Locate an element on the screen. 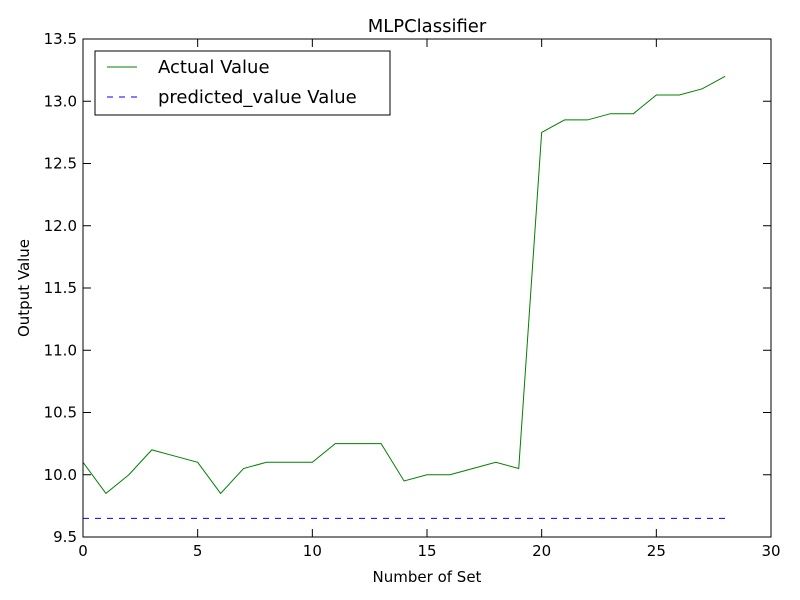 This screenshot has height=600, width=800. y-tick-label: 9.5 is located at coordinates (65, 537).